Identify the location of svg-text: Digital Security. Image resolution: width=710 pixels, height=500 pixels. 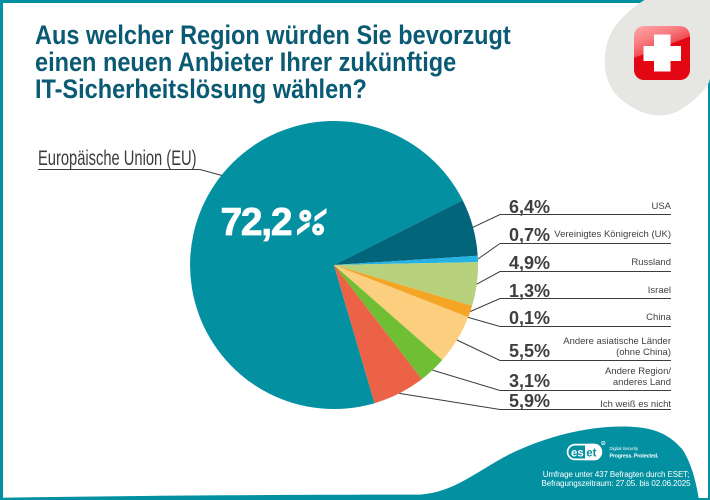
(625, 448).